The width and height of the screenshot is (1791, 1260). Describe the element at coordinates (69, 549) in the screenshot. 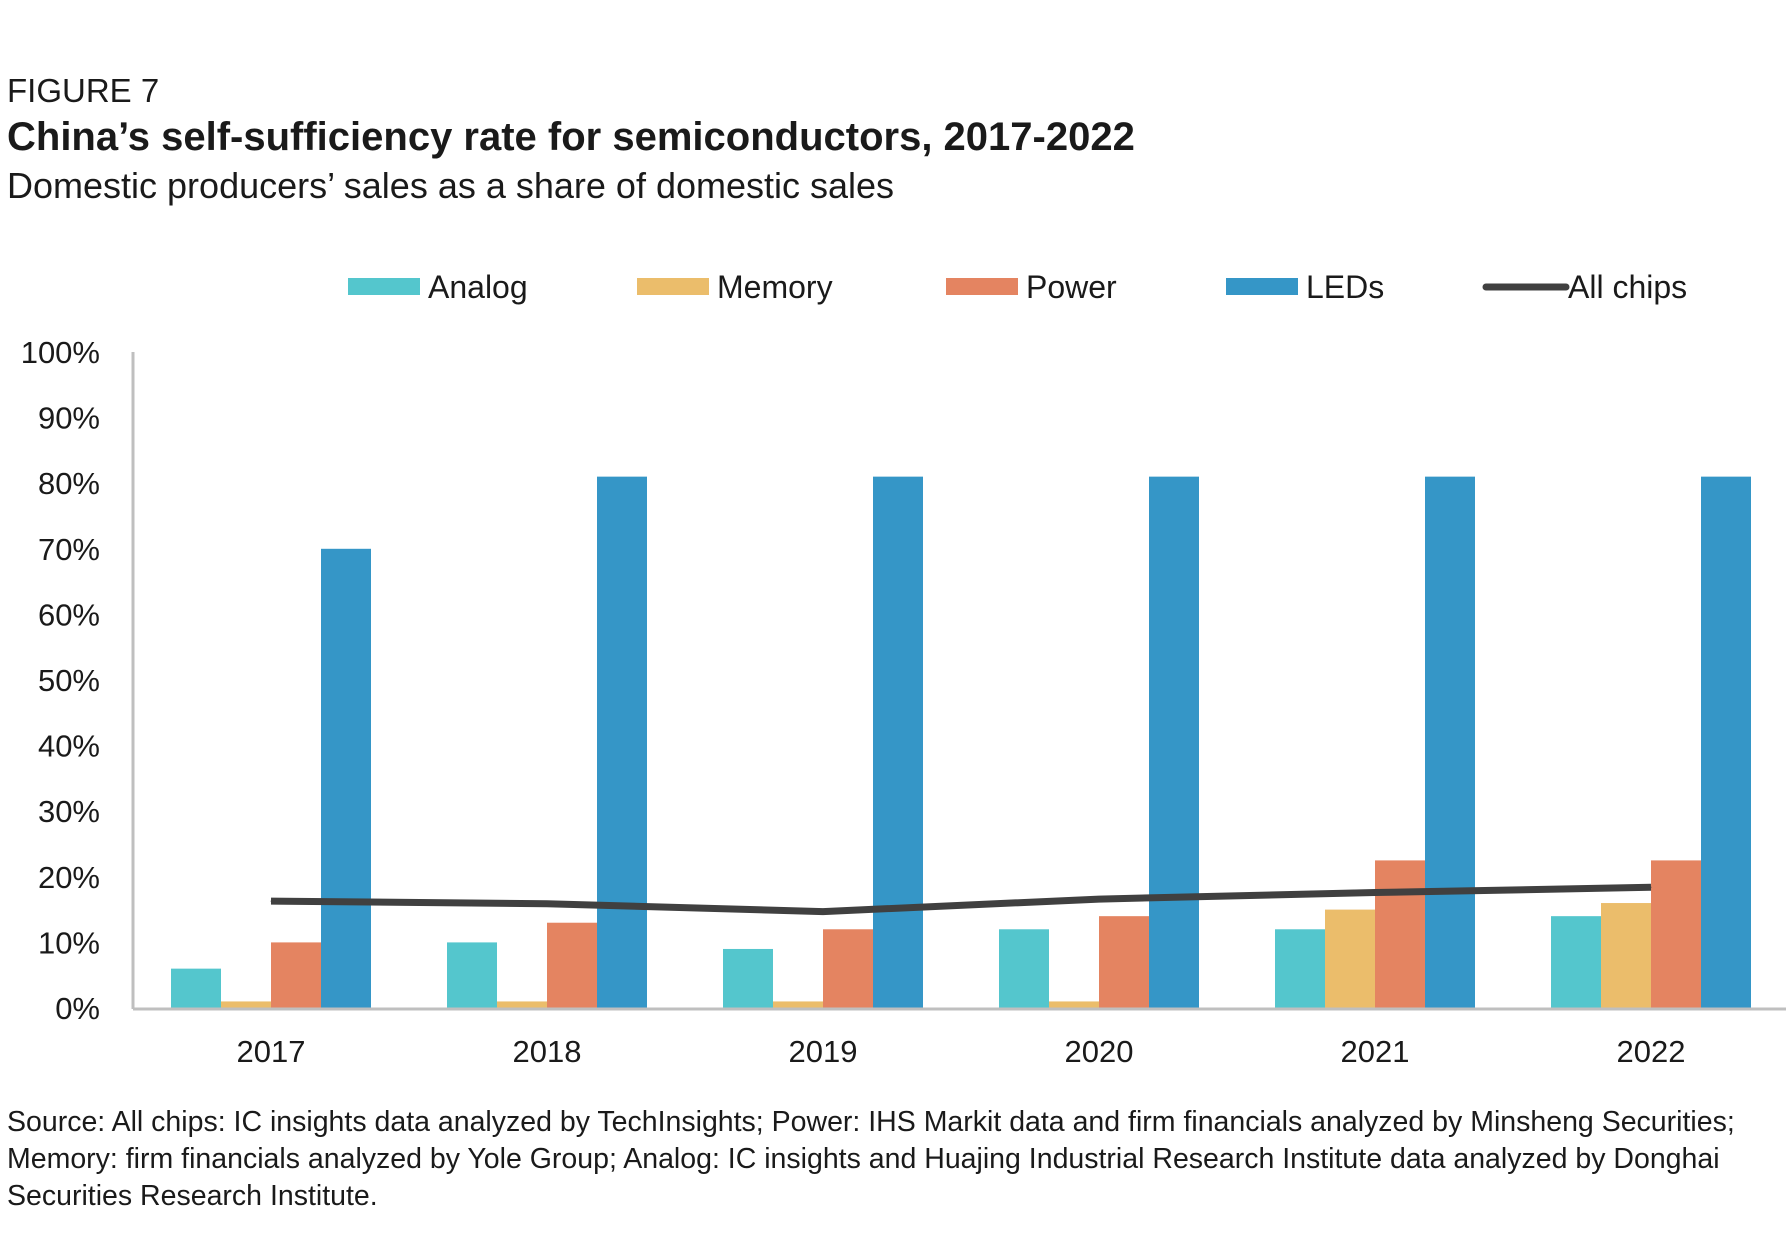

I see `y-tick-label: 70%` at that location.